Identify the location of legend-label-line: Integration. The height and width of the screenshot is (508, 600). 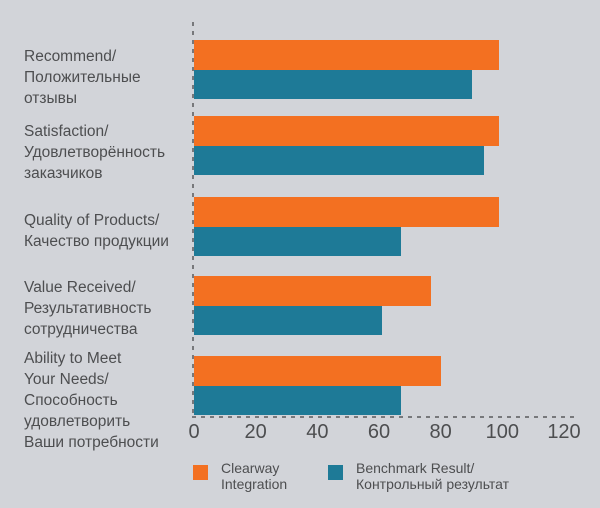
(254, 484).